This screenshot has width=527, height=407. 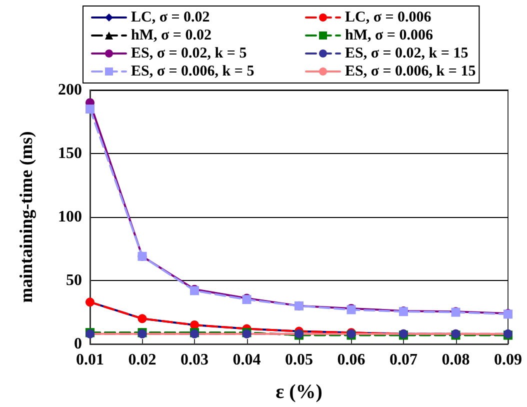 I want to click on x-tick-label: 0.03, so click(x=194, y=360).